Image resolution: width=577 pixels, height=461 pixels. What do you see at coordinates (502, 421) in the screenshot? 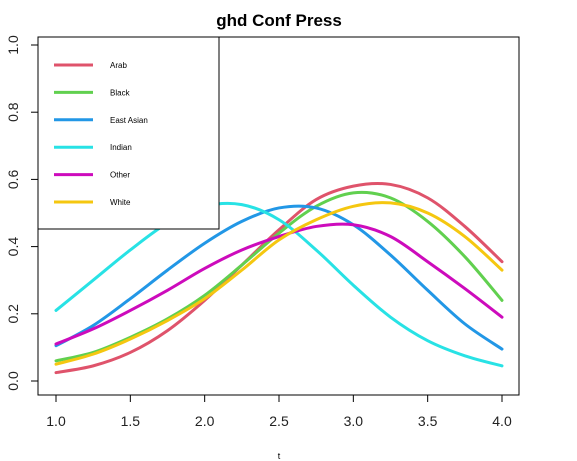
I see `x-tick-label: 4.0` at bounding box center [502, 421].